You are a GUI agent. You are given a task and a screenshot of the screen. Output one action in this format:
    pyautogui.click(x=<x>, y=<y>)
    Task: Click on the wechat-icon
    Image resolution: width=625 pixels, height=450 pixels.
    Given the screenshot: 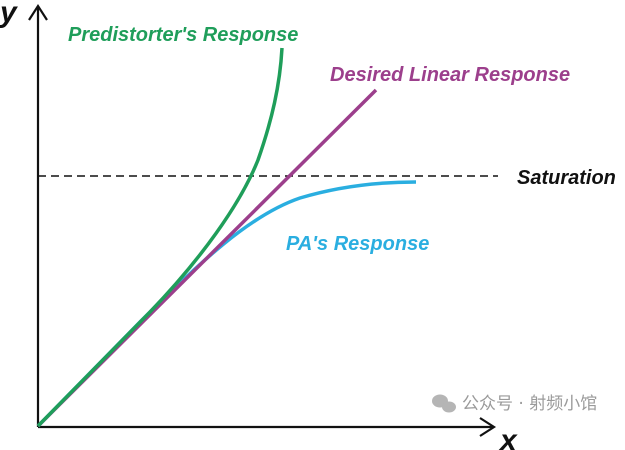 What is the action you would take?
    pyautogui.click(x=444, y=403)
    